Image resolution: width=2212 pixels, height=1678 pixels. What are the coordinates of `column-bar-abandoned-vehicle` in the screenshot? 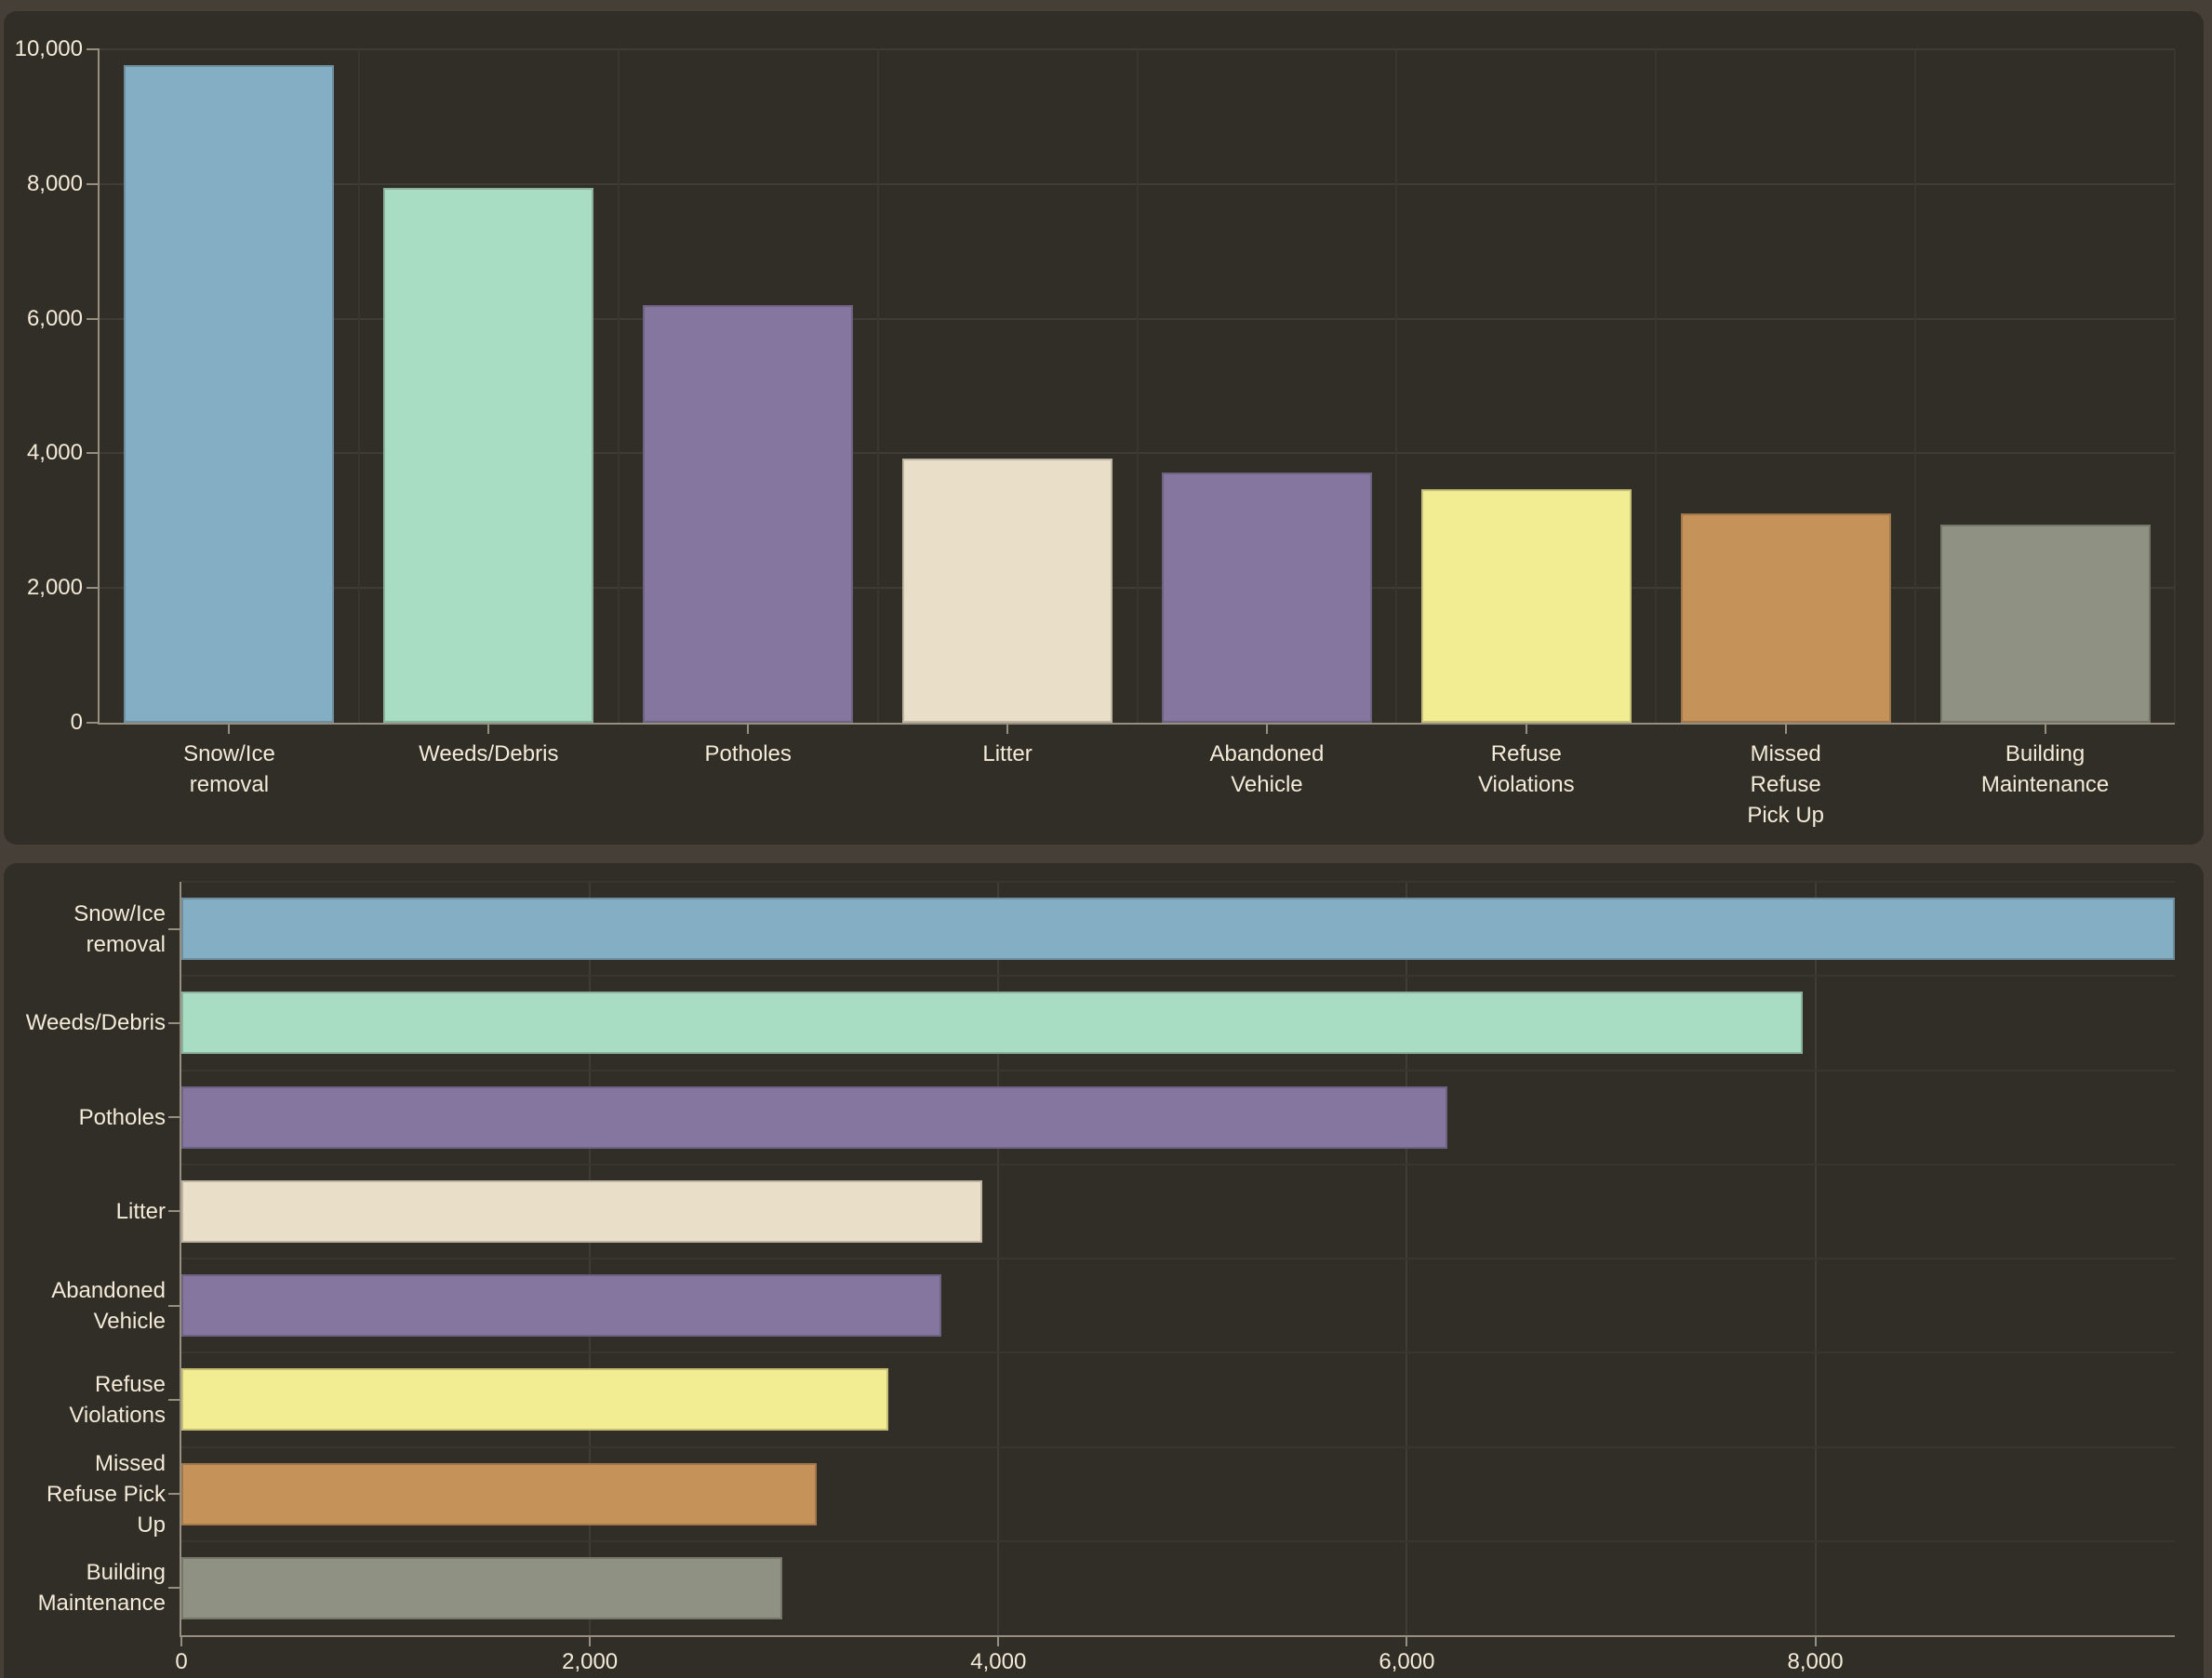 It's located at (1267, 597).